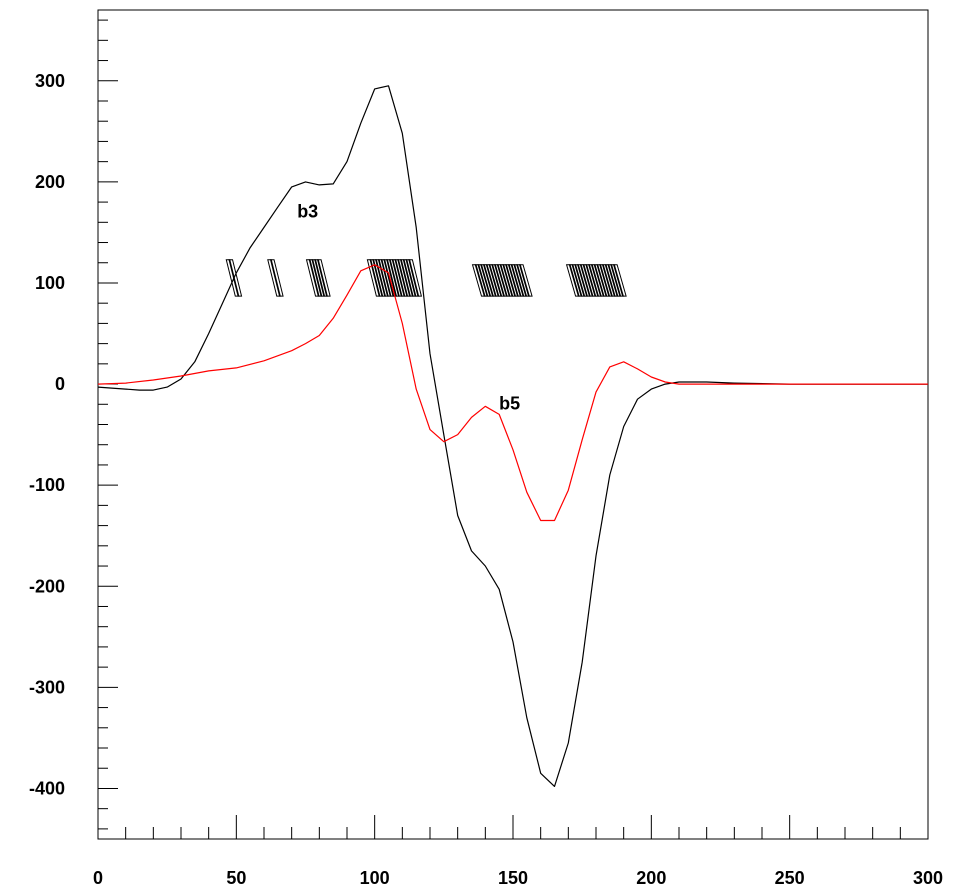  Describe the element at coordinates (509, 403) in the screenshot. I see `series-label-b5: b5` at that location.